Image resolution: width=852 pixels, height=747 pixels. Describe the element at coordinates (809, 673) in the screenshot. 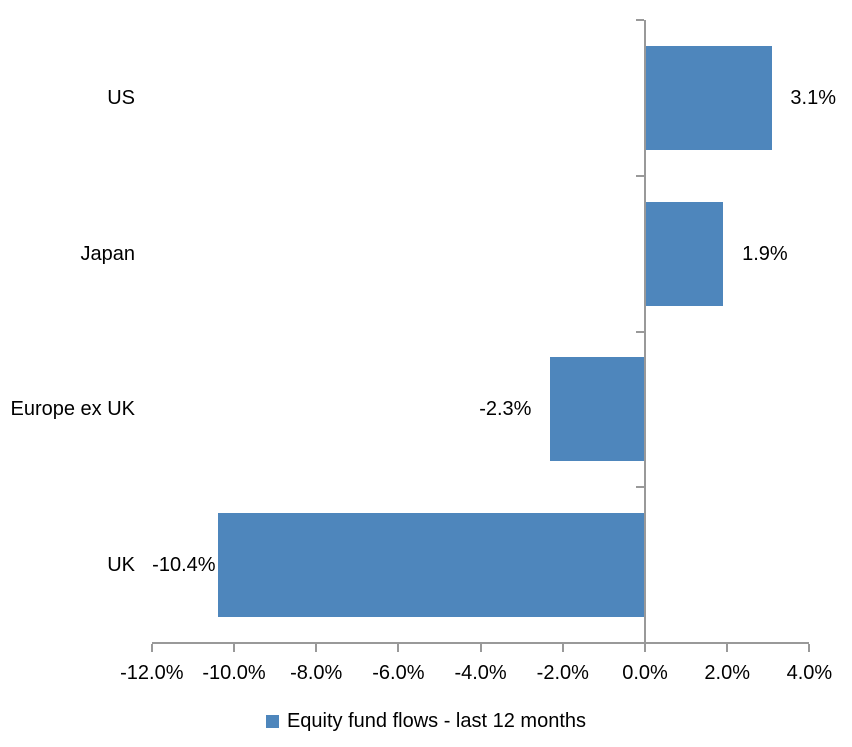

I see `x-tick-label-4-0: 4.0%` at that location.